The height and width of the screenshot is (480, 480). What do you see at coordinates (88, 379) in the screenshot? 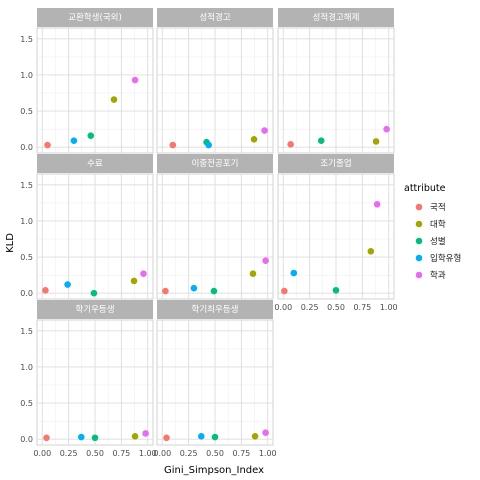
I see `facet-panel: 학기우등생 0.0 0.5 1.0 1.5 0.00 0.25 0.50 0.75 1.00` at bounding box center [88, 379].